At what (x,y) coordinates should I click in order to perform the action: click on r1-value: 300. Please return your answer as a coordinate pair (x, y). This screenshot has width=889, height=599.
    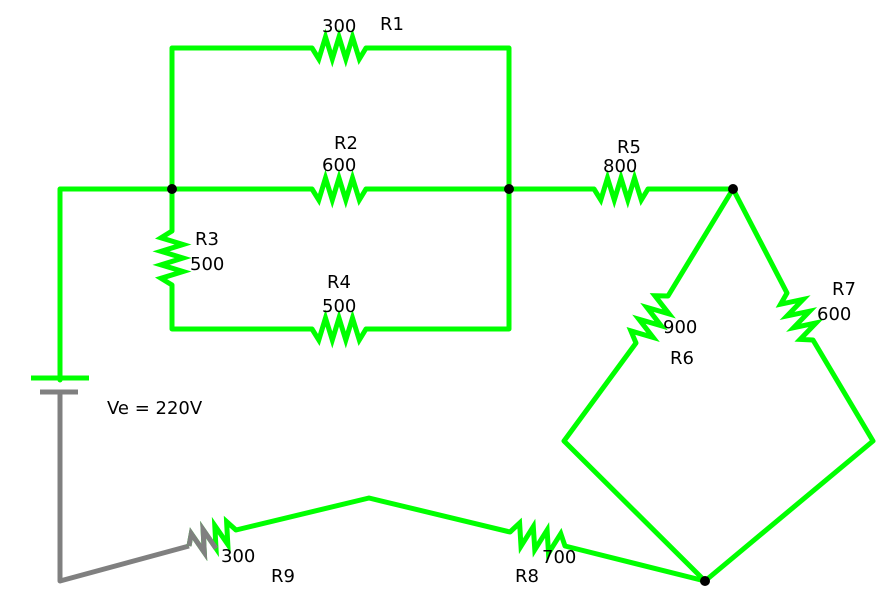
    Looking at the image, I should click on (339, 26).